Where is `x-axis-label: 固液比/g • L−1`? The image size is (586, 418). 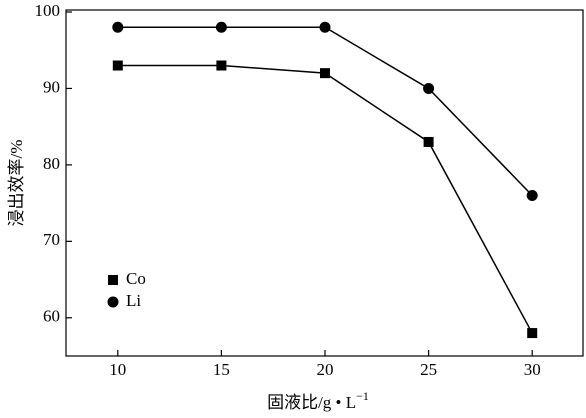
x-axis-label: 固液比/g • L−1 is located at coordinates (318, 400).